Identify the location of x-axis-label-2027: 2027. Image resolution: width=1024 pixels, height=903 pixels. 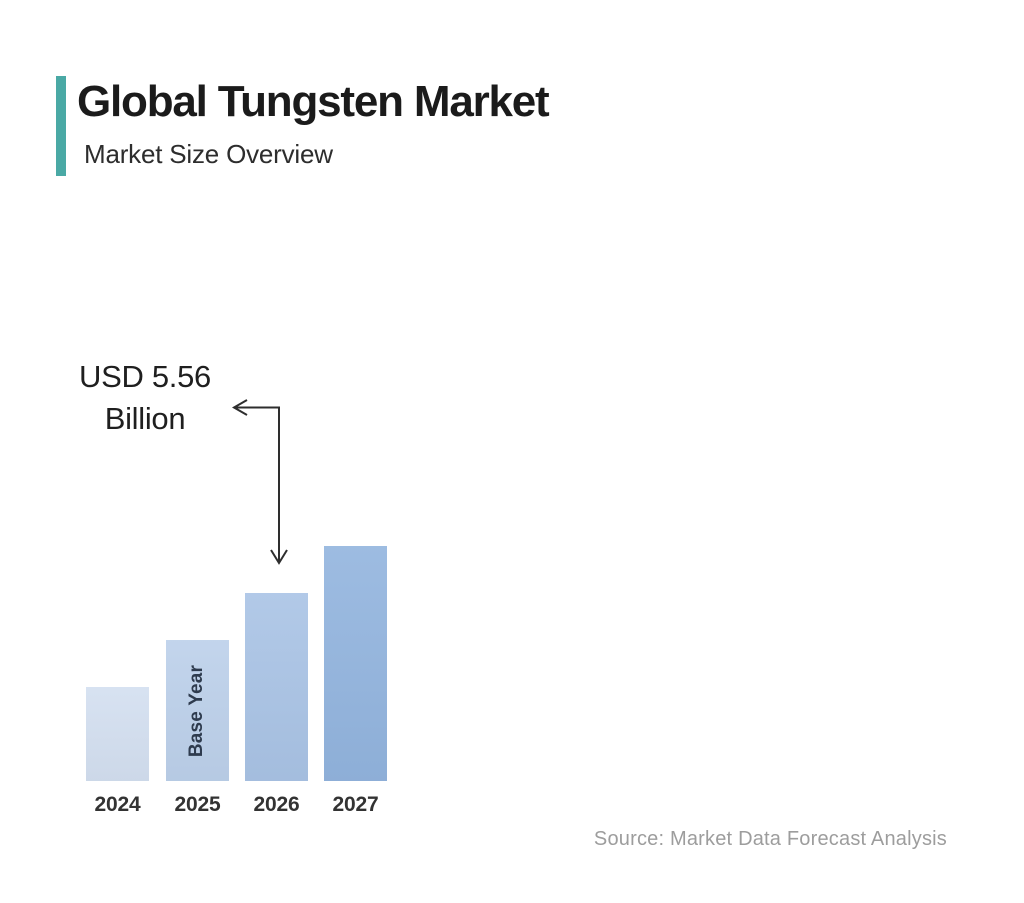
(355, 804).